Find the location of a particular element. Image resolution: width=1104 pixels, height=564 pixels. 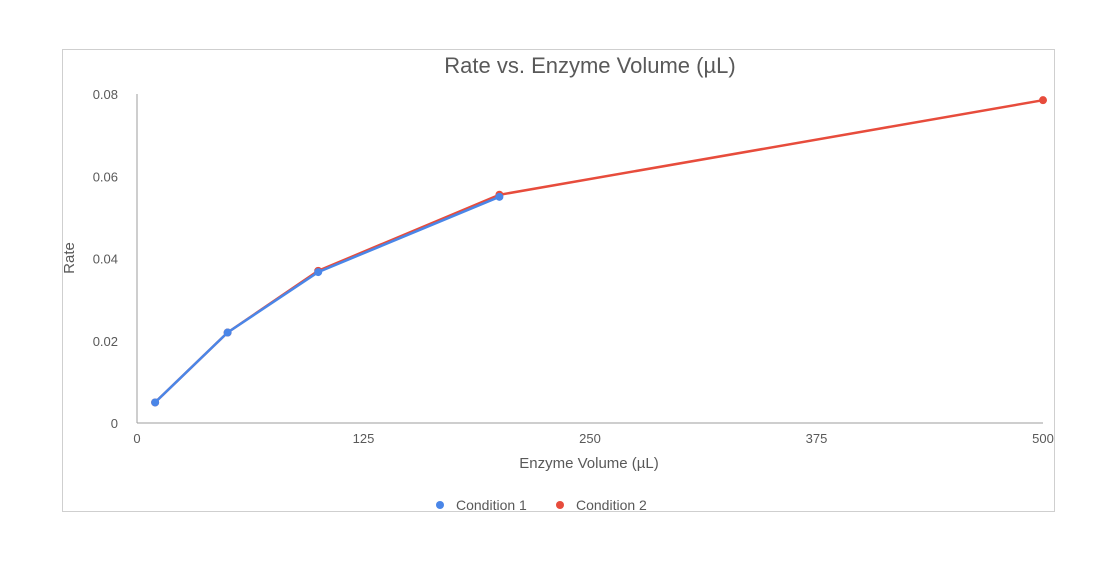

y-tick-label: 0.08 is located at coordinates (105, 94).